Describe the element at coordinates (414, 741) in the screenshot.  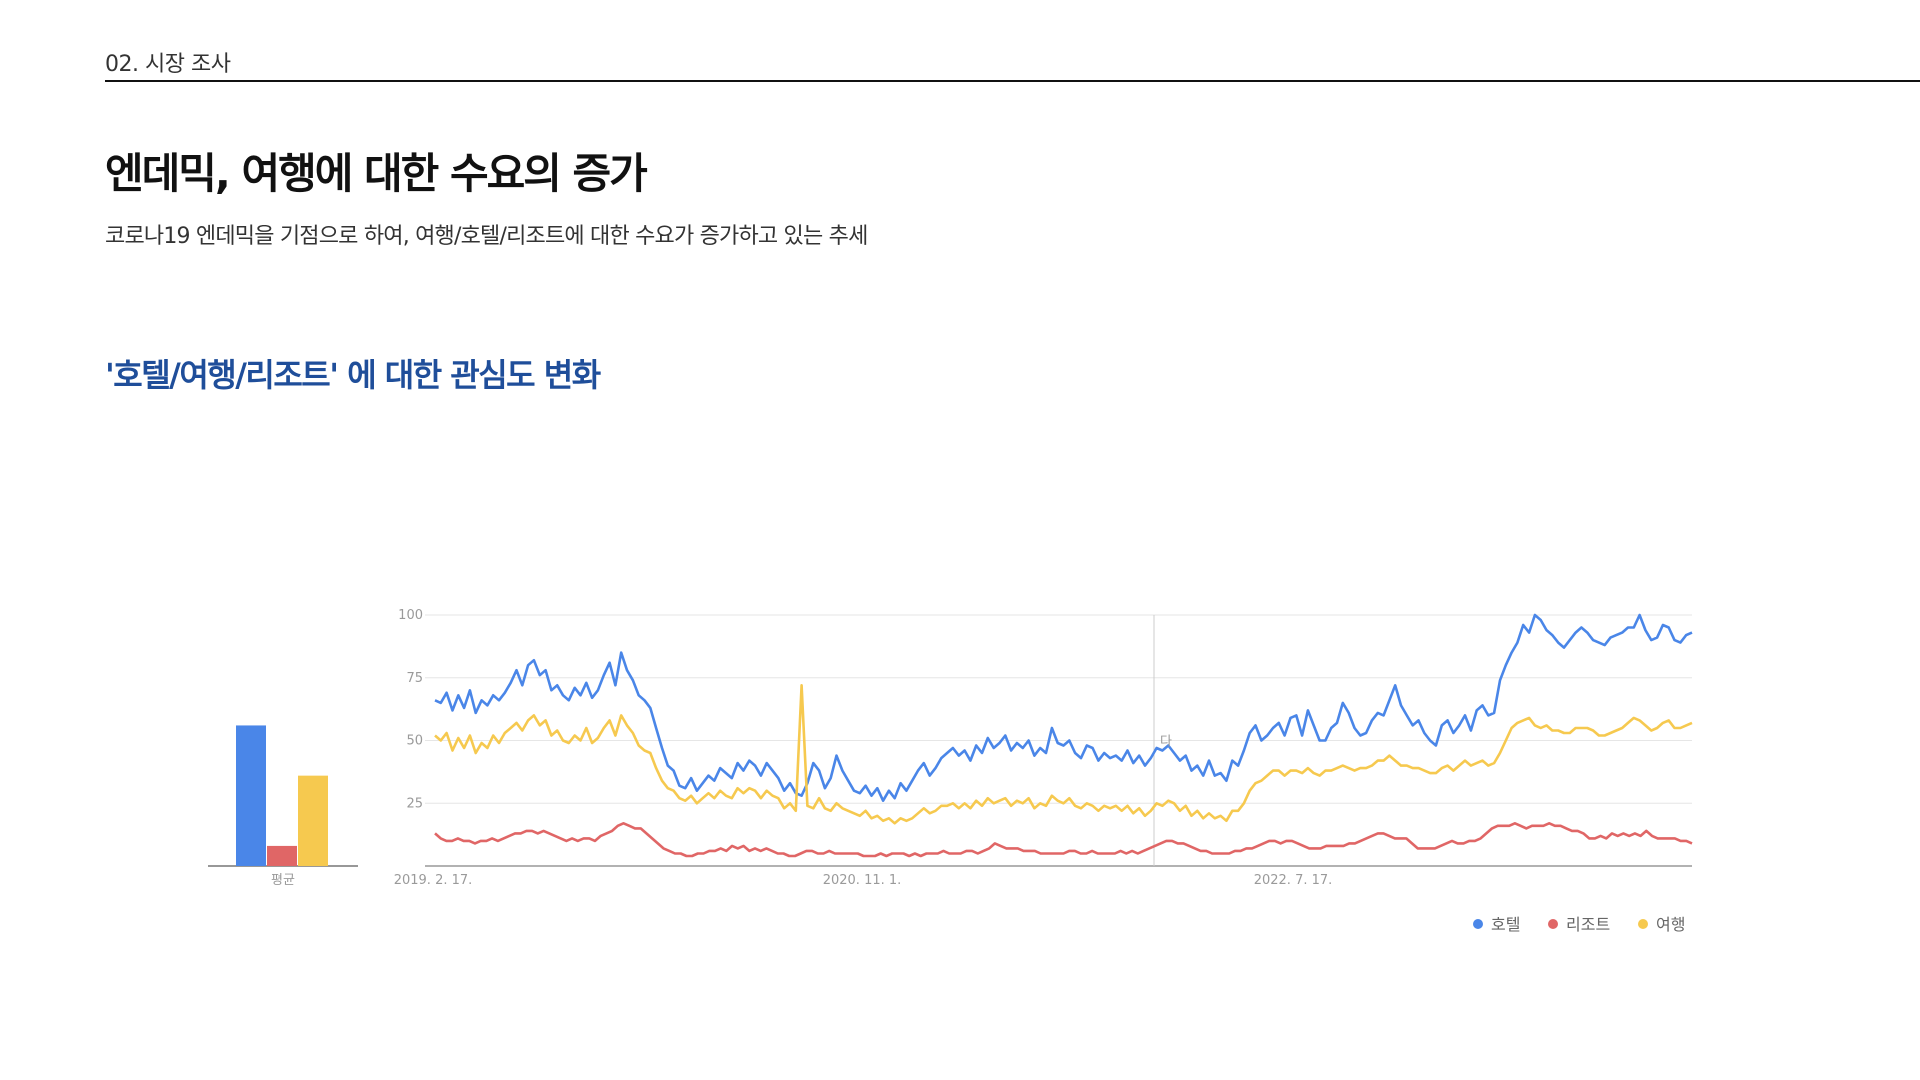
I see `y-tick-label: 50` at that location.